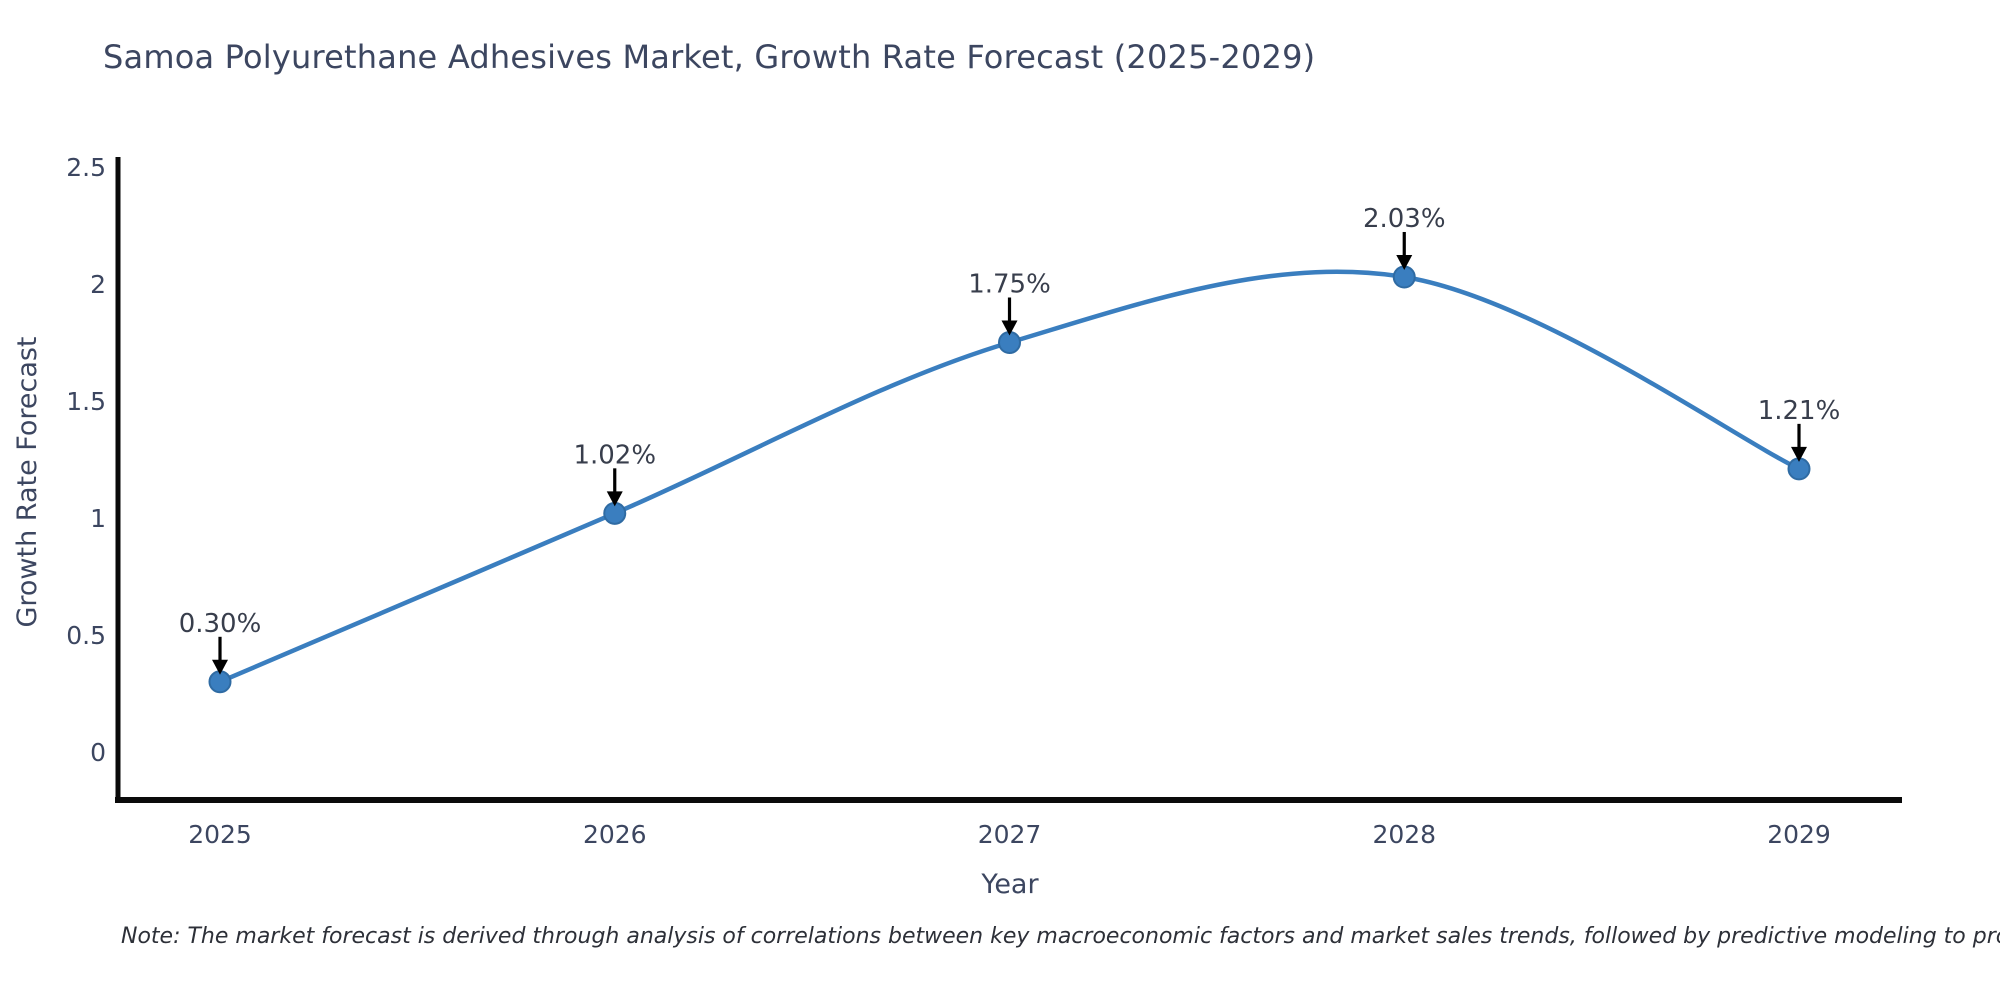 The image size is (2000, 1000). What do you see at coordinates (615, 834) in the screenshot?
I see `x-tick-label: 2026` at bounding box center [615, 834].